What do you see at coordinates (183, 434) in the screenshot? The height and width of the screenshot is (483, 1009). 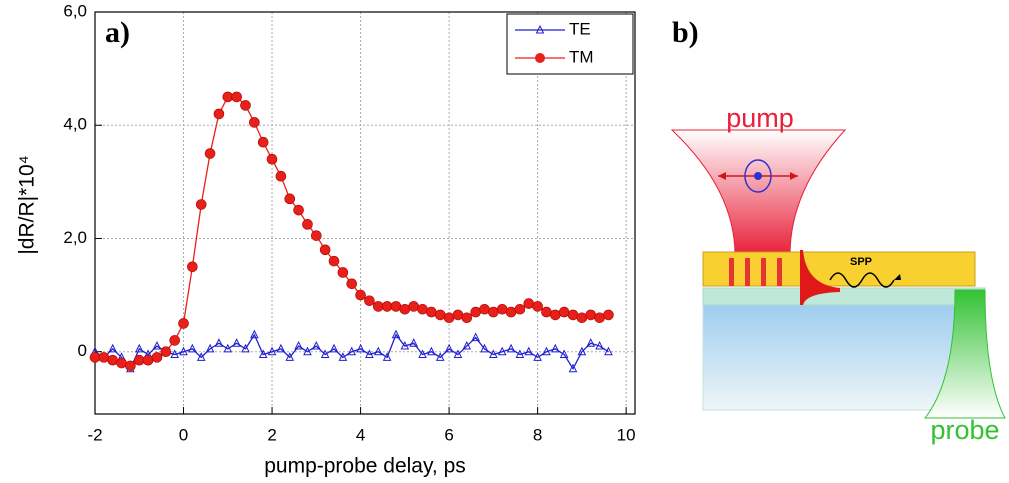 I see `x-tick-label: 0` at bounding box center [183, 434].